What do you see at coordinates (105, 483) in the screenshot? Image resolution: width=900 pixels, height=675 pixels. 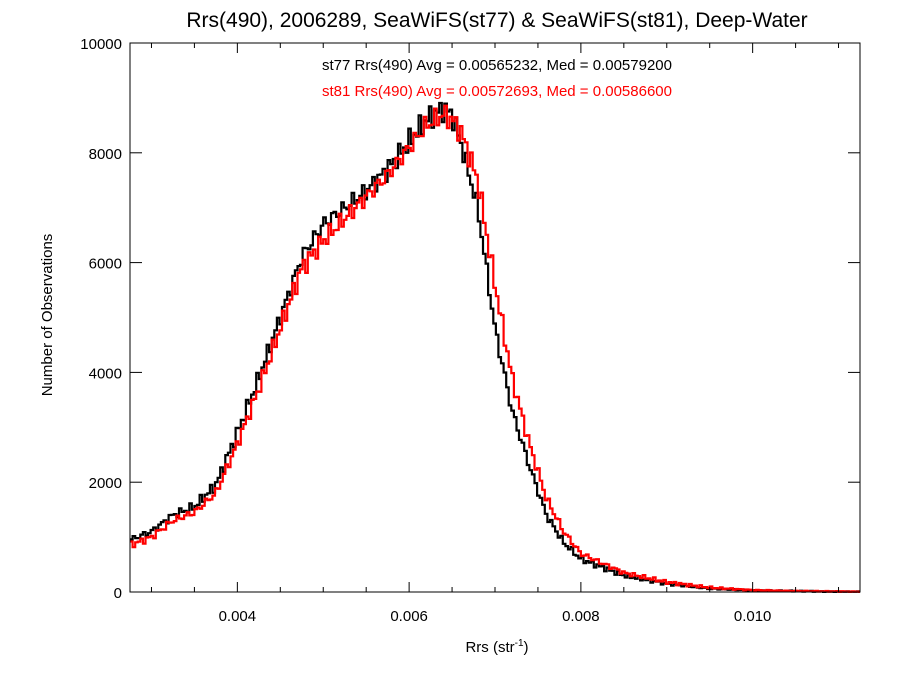 I see `y-tick-label: 2000` at bounding box center [105, 483].